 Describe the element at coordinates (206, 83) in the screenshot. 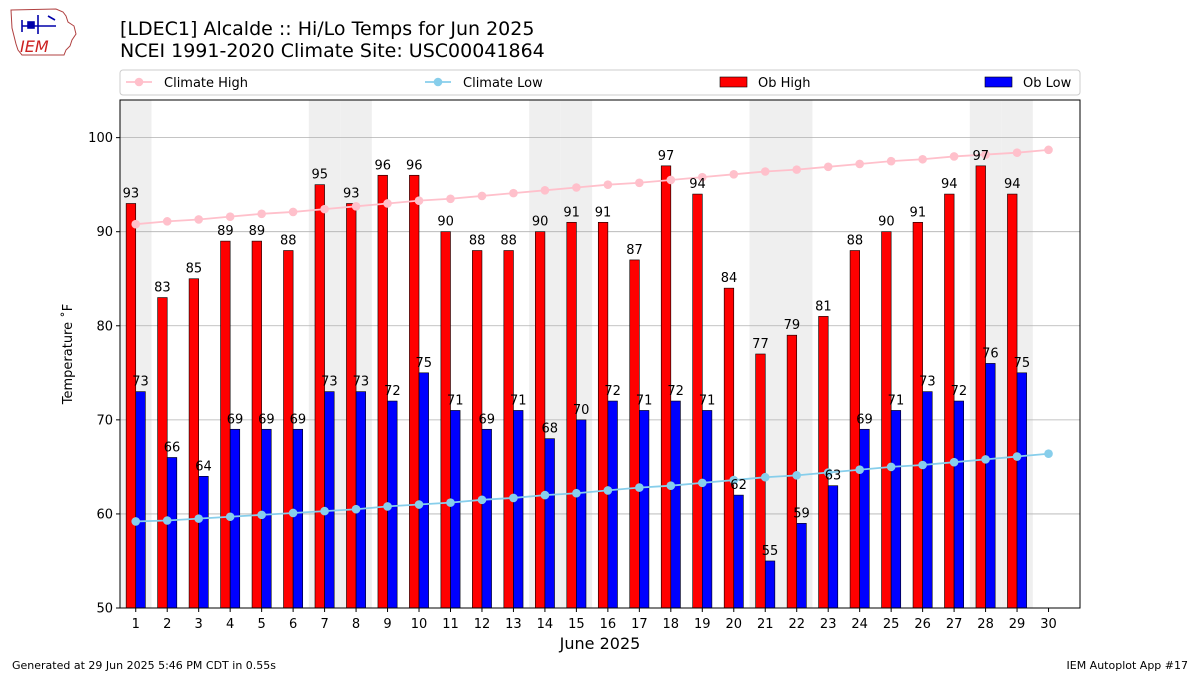

I see `legend-climate-high-label: Climate High` at that location.